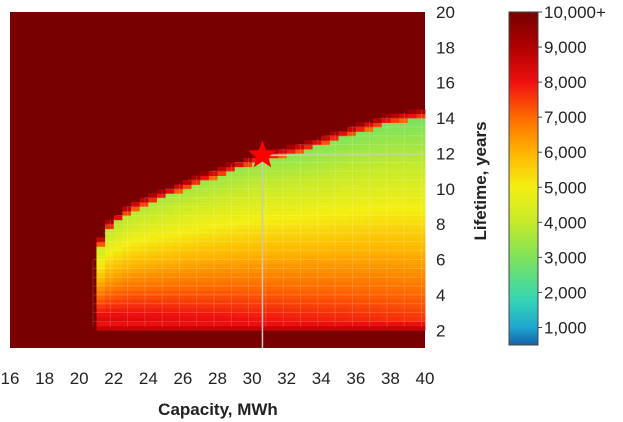 Image resolution: width=623 pixels, height=422 pixels. I want to click on colorbar-tick-label: 5,000, so click(565, 187).